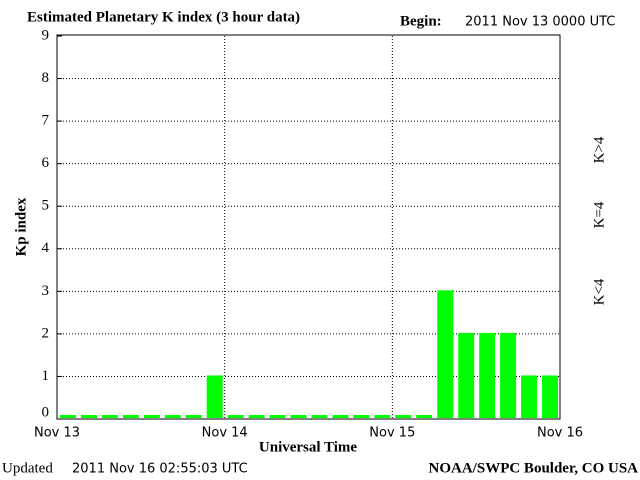  What do you see at coordinates (46, 163) in the screenshot?
I see `y-tick-label: 6` at bounding box center [46, 163].